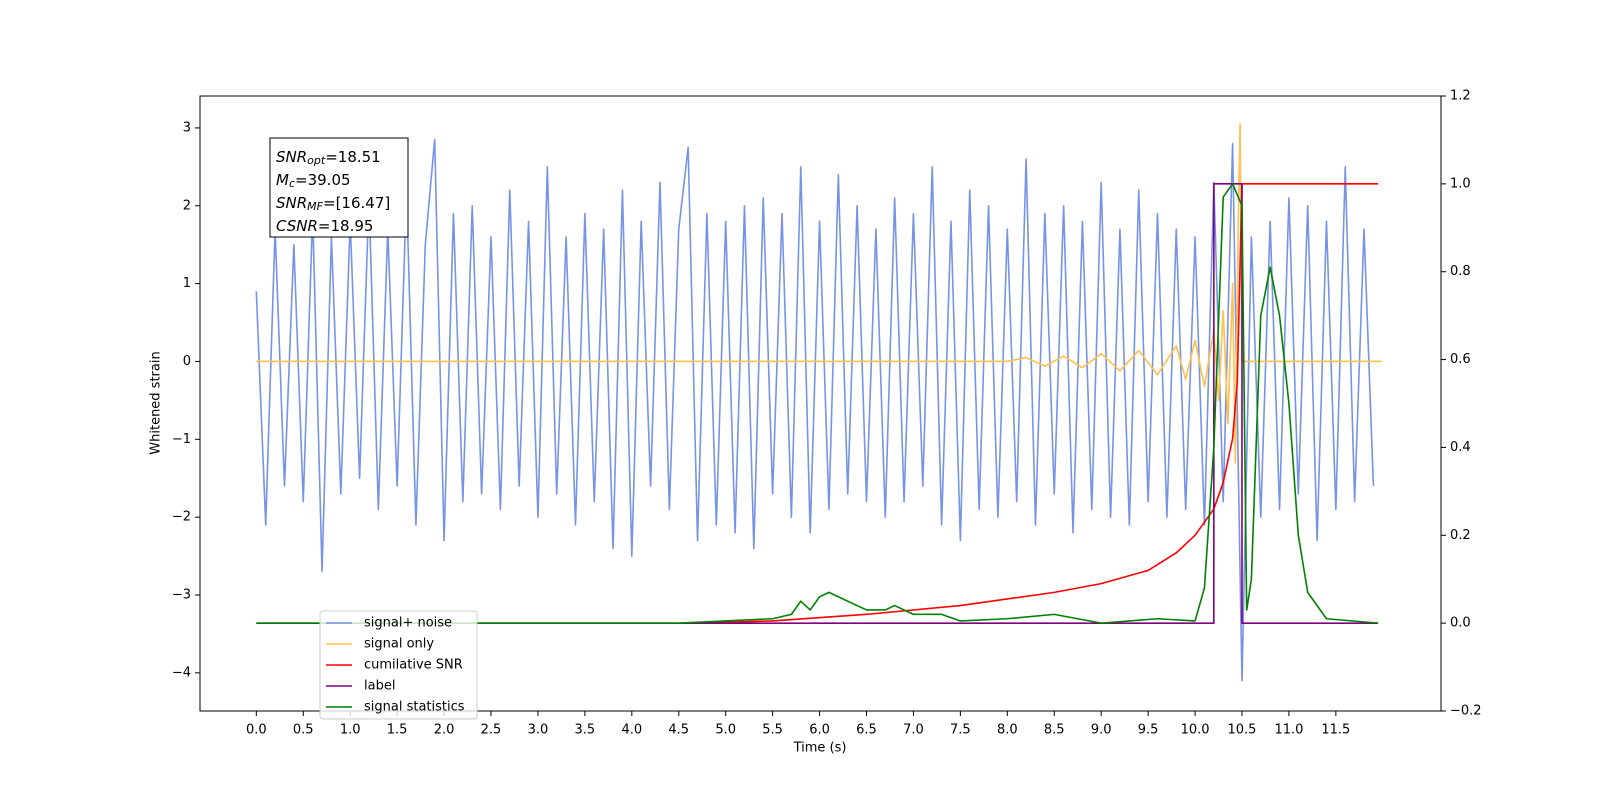  I want to click on x-tick-label: 6.5, so click(866, 730).